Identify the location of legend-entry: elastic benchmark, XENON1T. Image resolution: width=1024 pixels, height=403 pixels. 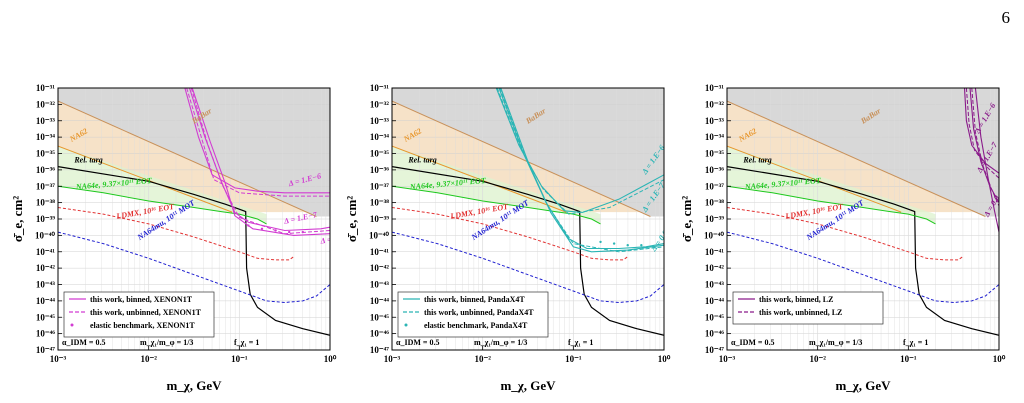
(142, 325).